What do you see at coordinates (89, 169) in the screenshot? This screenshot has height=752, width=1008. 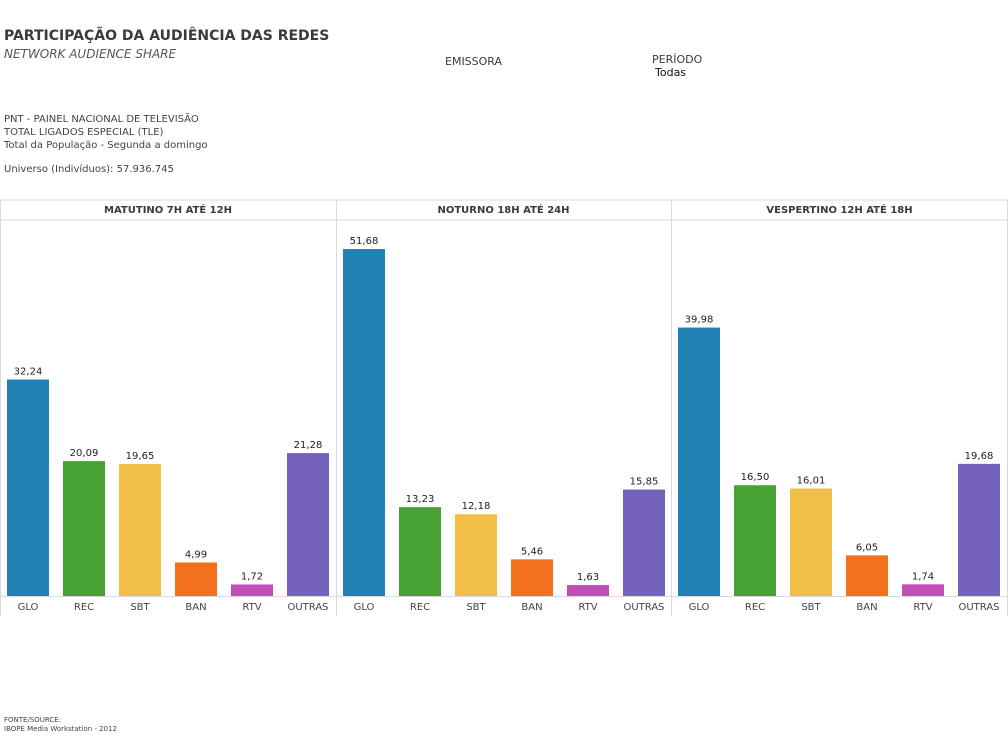 I see `universe-count: Universo (Indivíduos): 57.936.745` at bounding box center [89, 169].